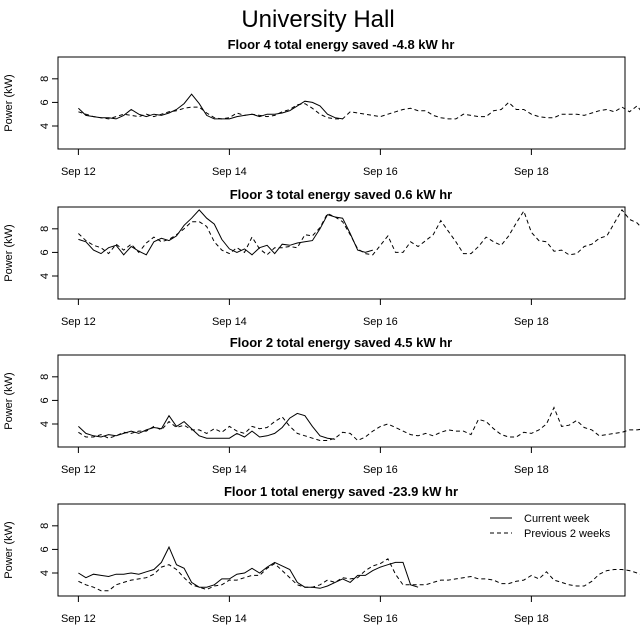 This screenshot has height=640, width=640. What do you see at coordinates (341, 194) in the screenshot?
I see `panel-title: Floor 3 total energy saved 0.6 kW hr` at bounding box center [341, 194].